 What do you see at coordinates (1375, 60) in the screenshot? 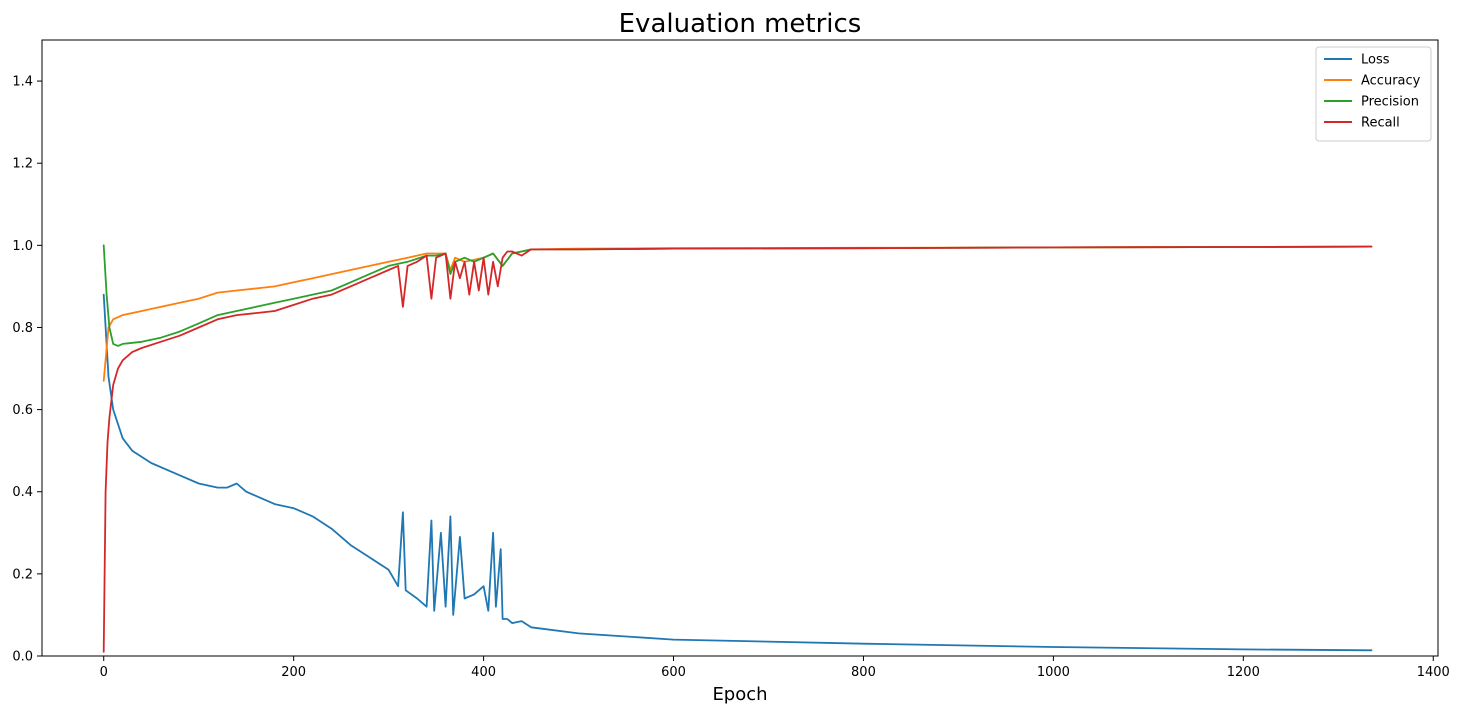
I see `legend-label-loss: Loss` at bounding box center [1375, 60].